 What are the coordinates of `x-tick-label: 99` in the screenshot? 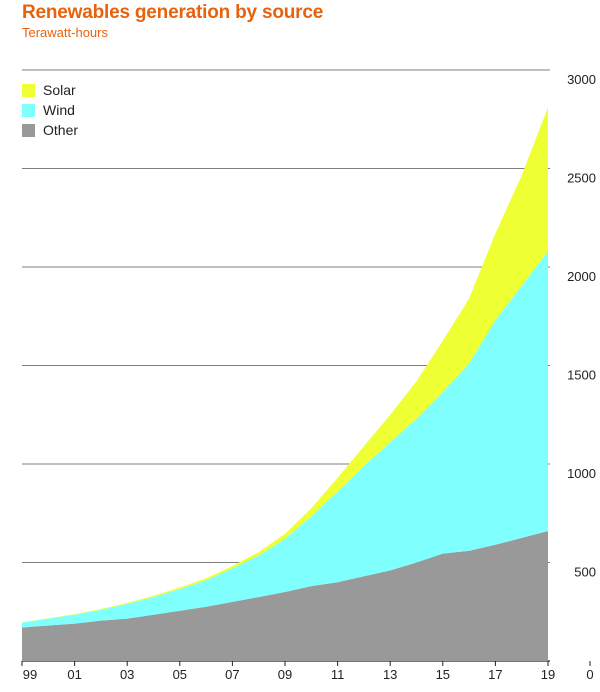 It's located at (30, 674).